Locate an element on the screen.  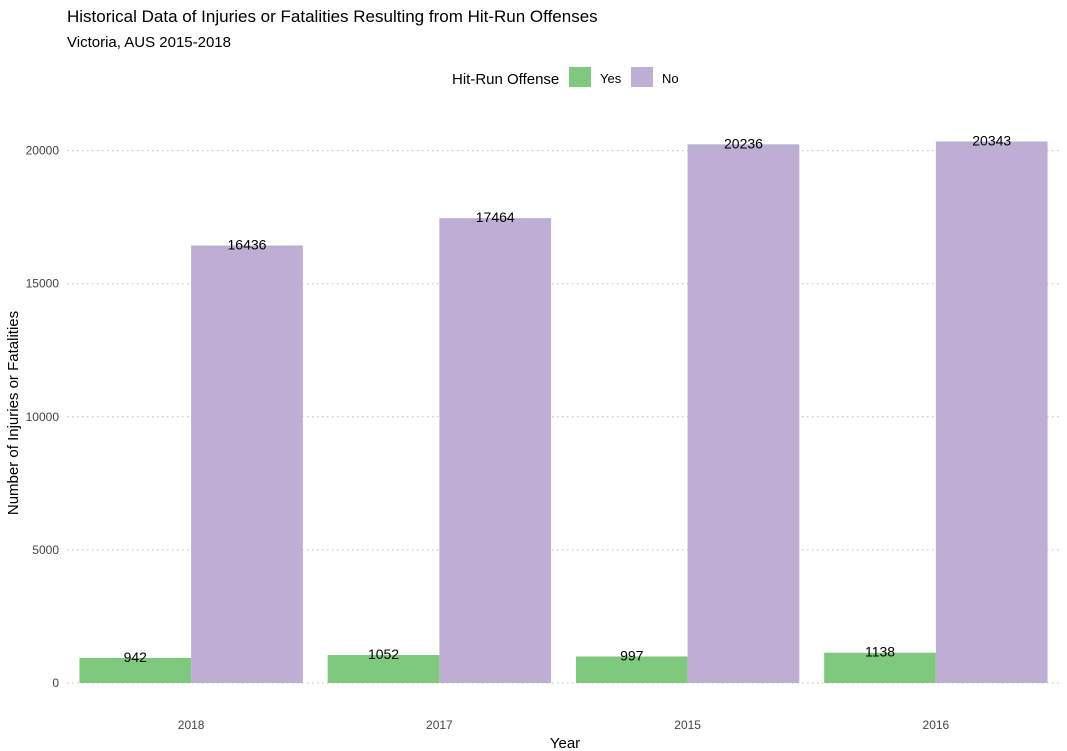
data-label: 20343 is located at coordinates (991, 140).